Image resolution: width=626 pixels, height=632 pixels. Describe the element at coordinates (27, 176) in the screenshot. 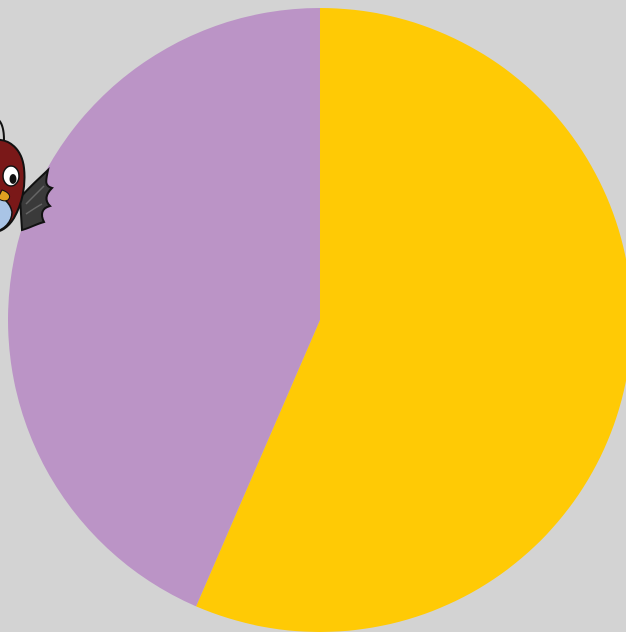

I see `cartoon-bird-icon` at that location.